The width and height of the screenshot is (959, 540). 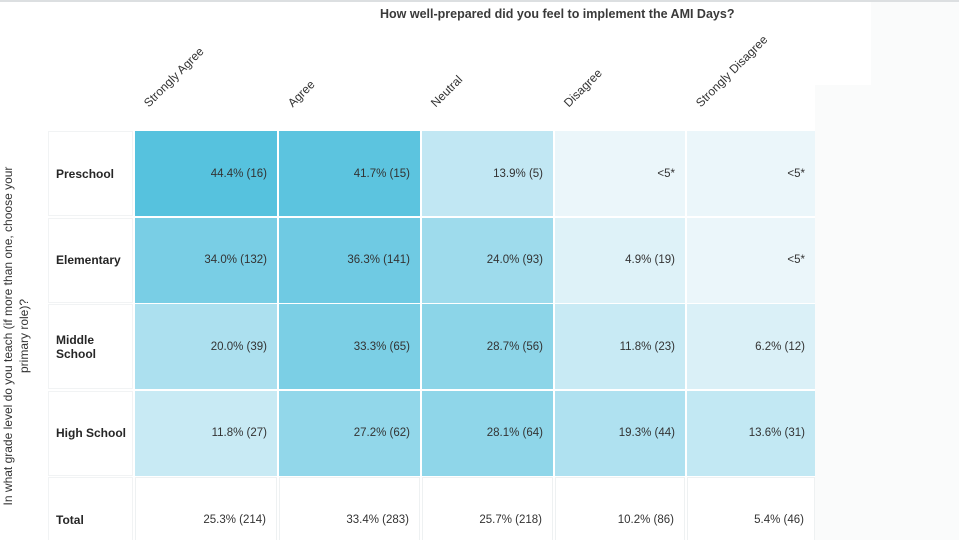 I want to click on heatmap-cell-elementary-neutral: 24.0% (93), so click(x=487, y=260).